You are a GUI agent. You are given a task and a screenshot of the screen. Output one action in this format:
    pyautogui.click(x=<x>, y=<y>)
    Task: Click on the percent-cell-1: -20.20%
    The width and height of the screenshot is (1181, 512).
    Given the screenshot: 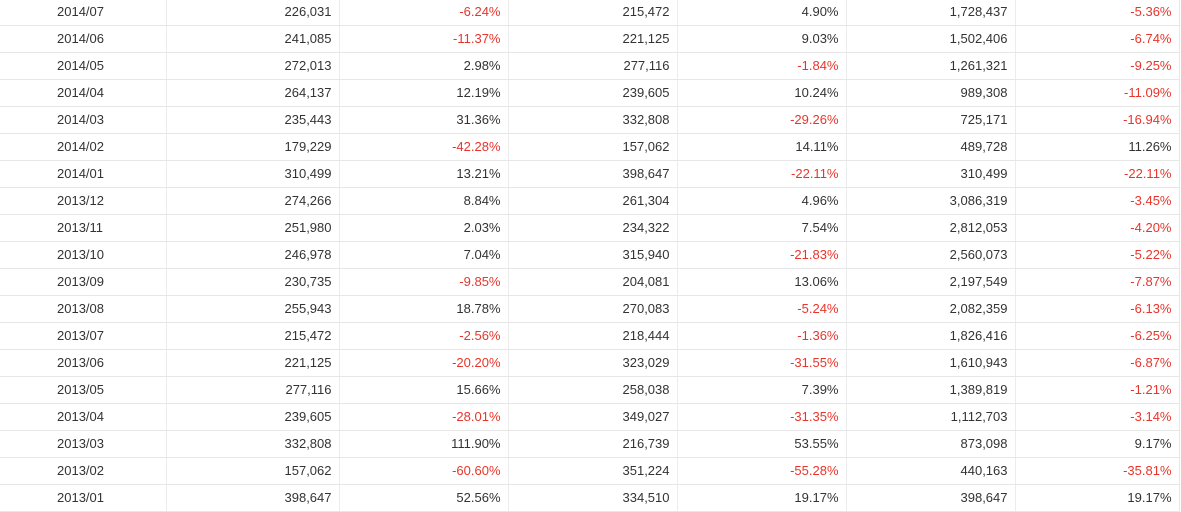 What is the action you would take?
    pyautogui.click(x=423, y=363)
    